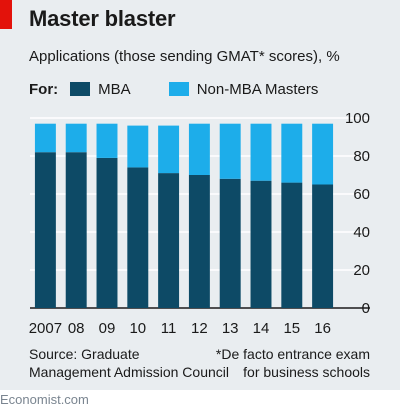 Image resolution: width=400 pixels, height=412 pixels. Describe the element at coordinates (361, 156) in the screenshot. I see `y-tick-label: 80` at that location.